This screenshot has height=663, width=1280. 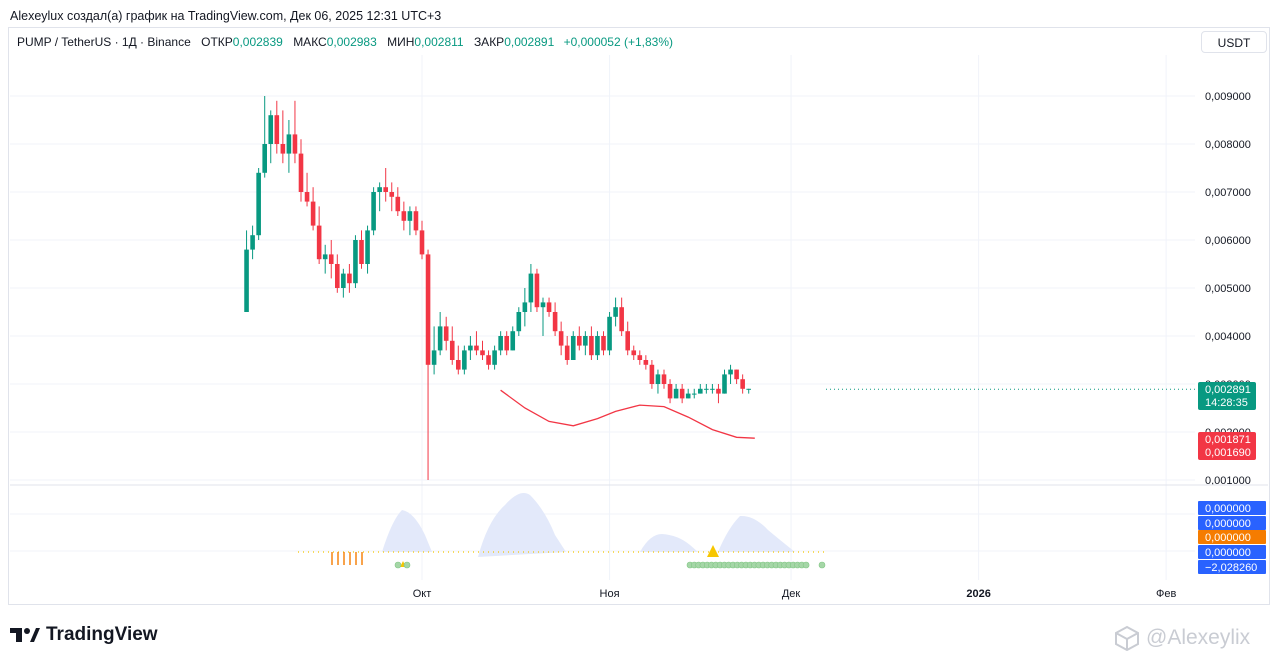 I want to click on y-tick-label: 0,006000, so click(x=1228, y=241).